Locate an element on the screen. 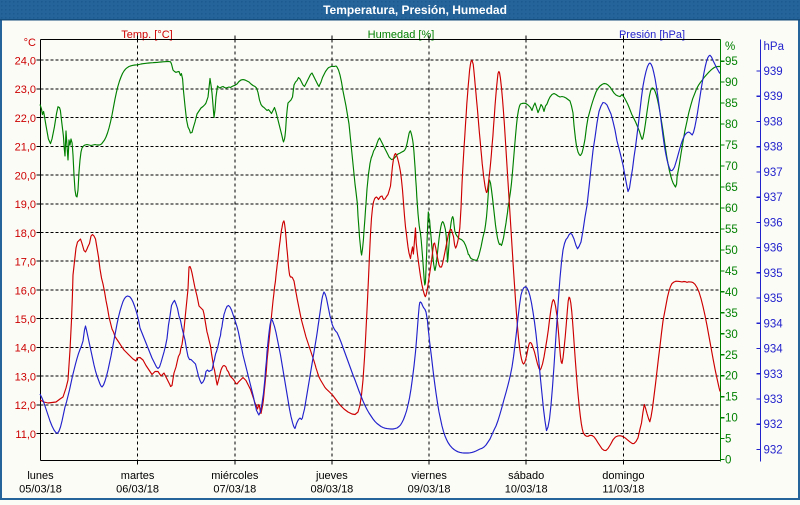 Image resolution: width=800 pixels, height=505 pixels. svg-text: 05/03/18 is located at coordinates (40, 490).